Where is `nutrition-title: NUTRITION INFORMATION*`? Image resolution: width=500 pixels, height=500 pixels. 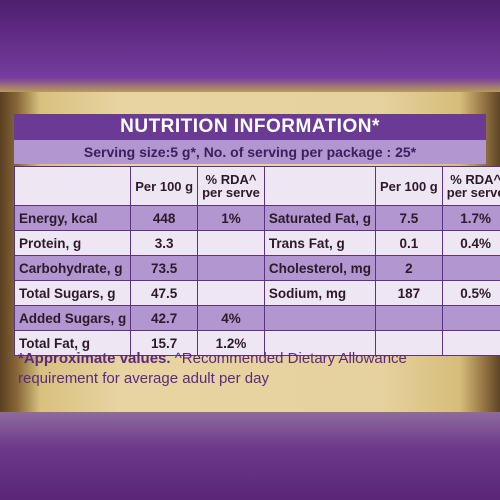 nutrition-title: NUTRITION INFORMATION* is located at coordinates (250, 127).